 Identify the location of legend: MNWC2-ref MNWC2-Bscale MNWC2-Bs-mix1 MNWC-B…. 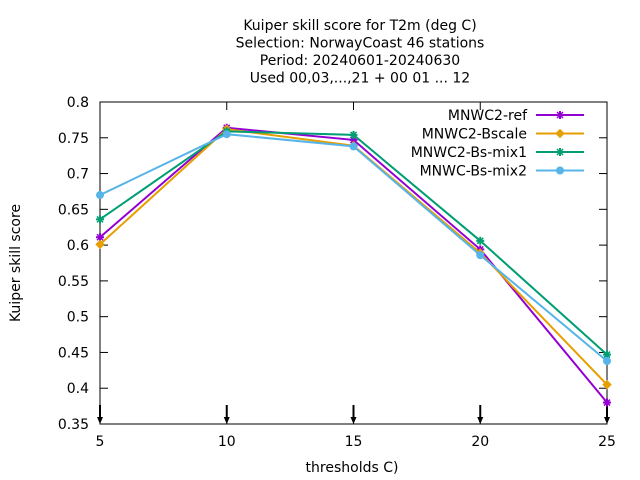
(497, 144).